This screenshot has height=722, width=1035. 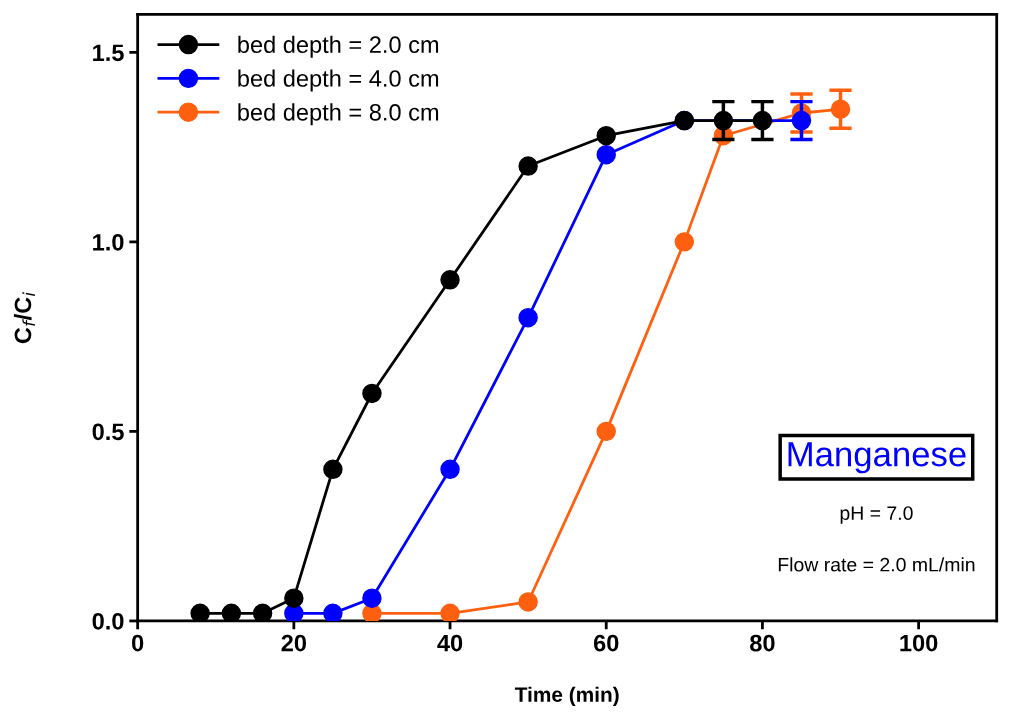 What do you see at coordinates (876, 564) in the screenshot?
I see `annotation: Flow rate = 2.0 mL/min` at bounding box center [876, 564].